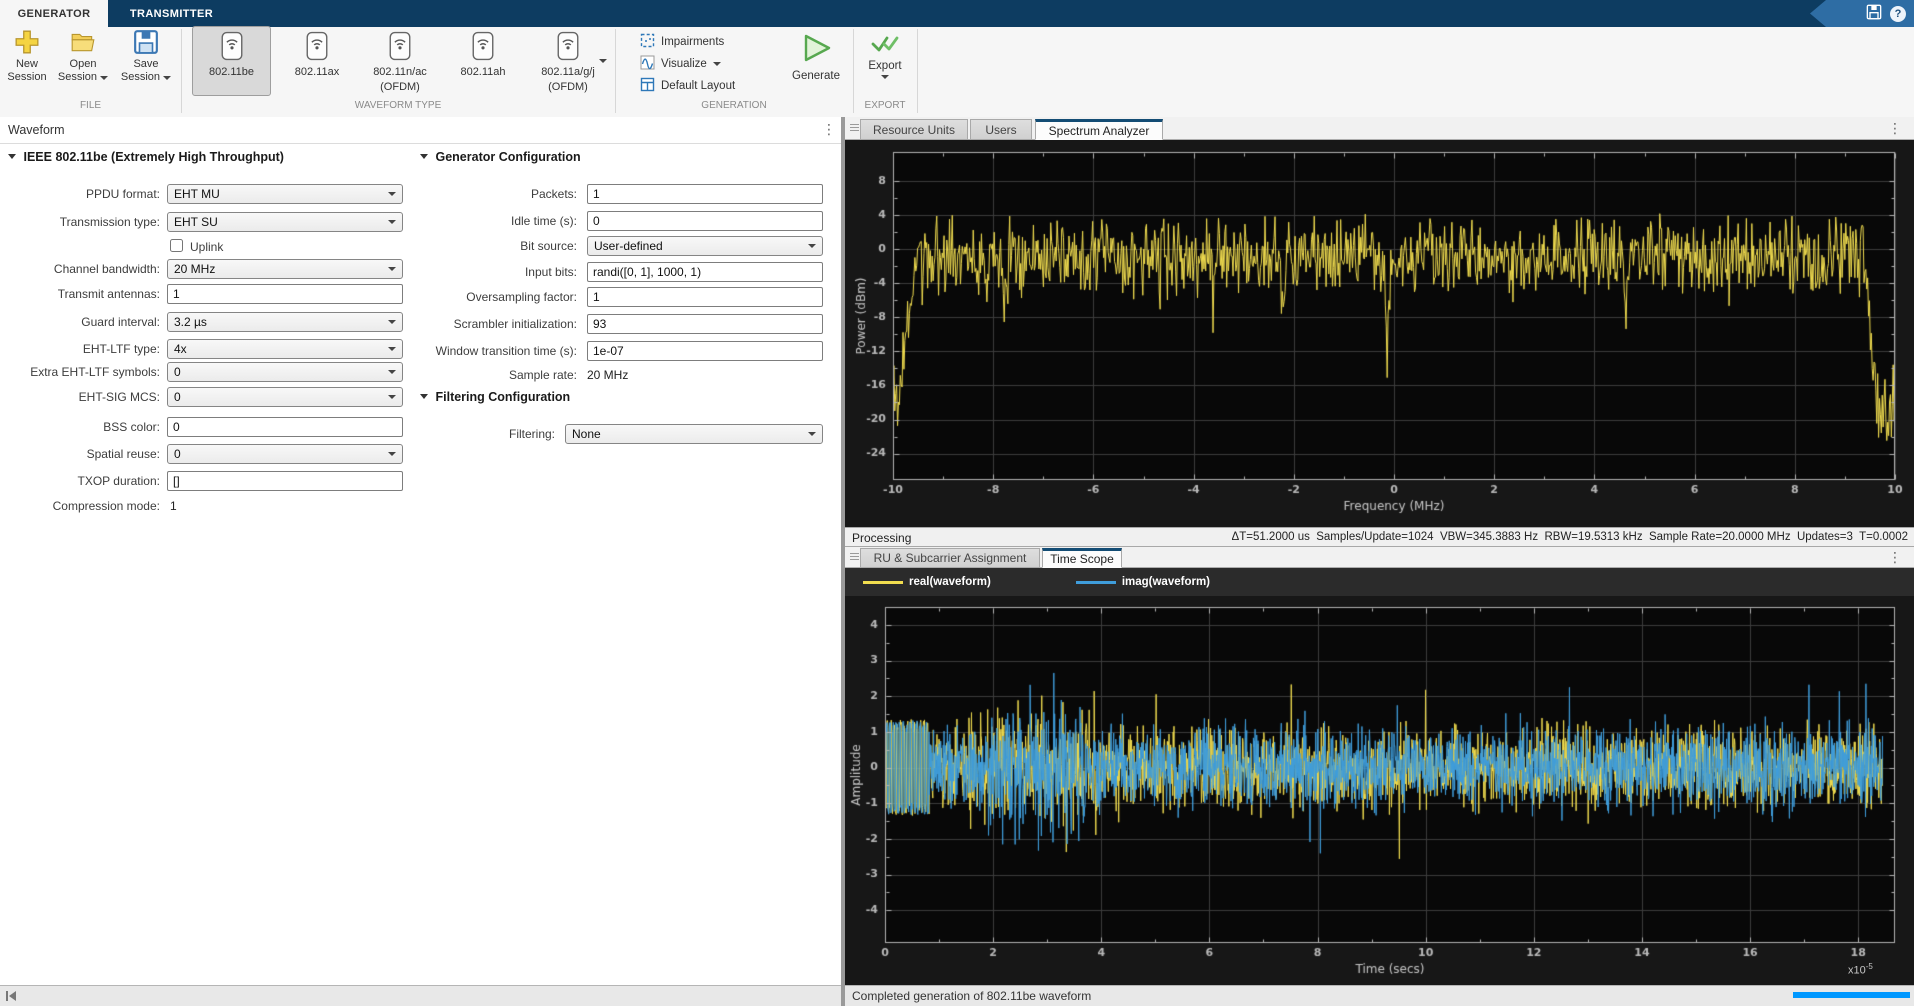  What do you see at coordinates (483, 72) in the screenshot?
I see `waveform-type-label: 802.11ah` at bounding box center [483, 72].